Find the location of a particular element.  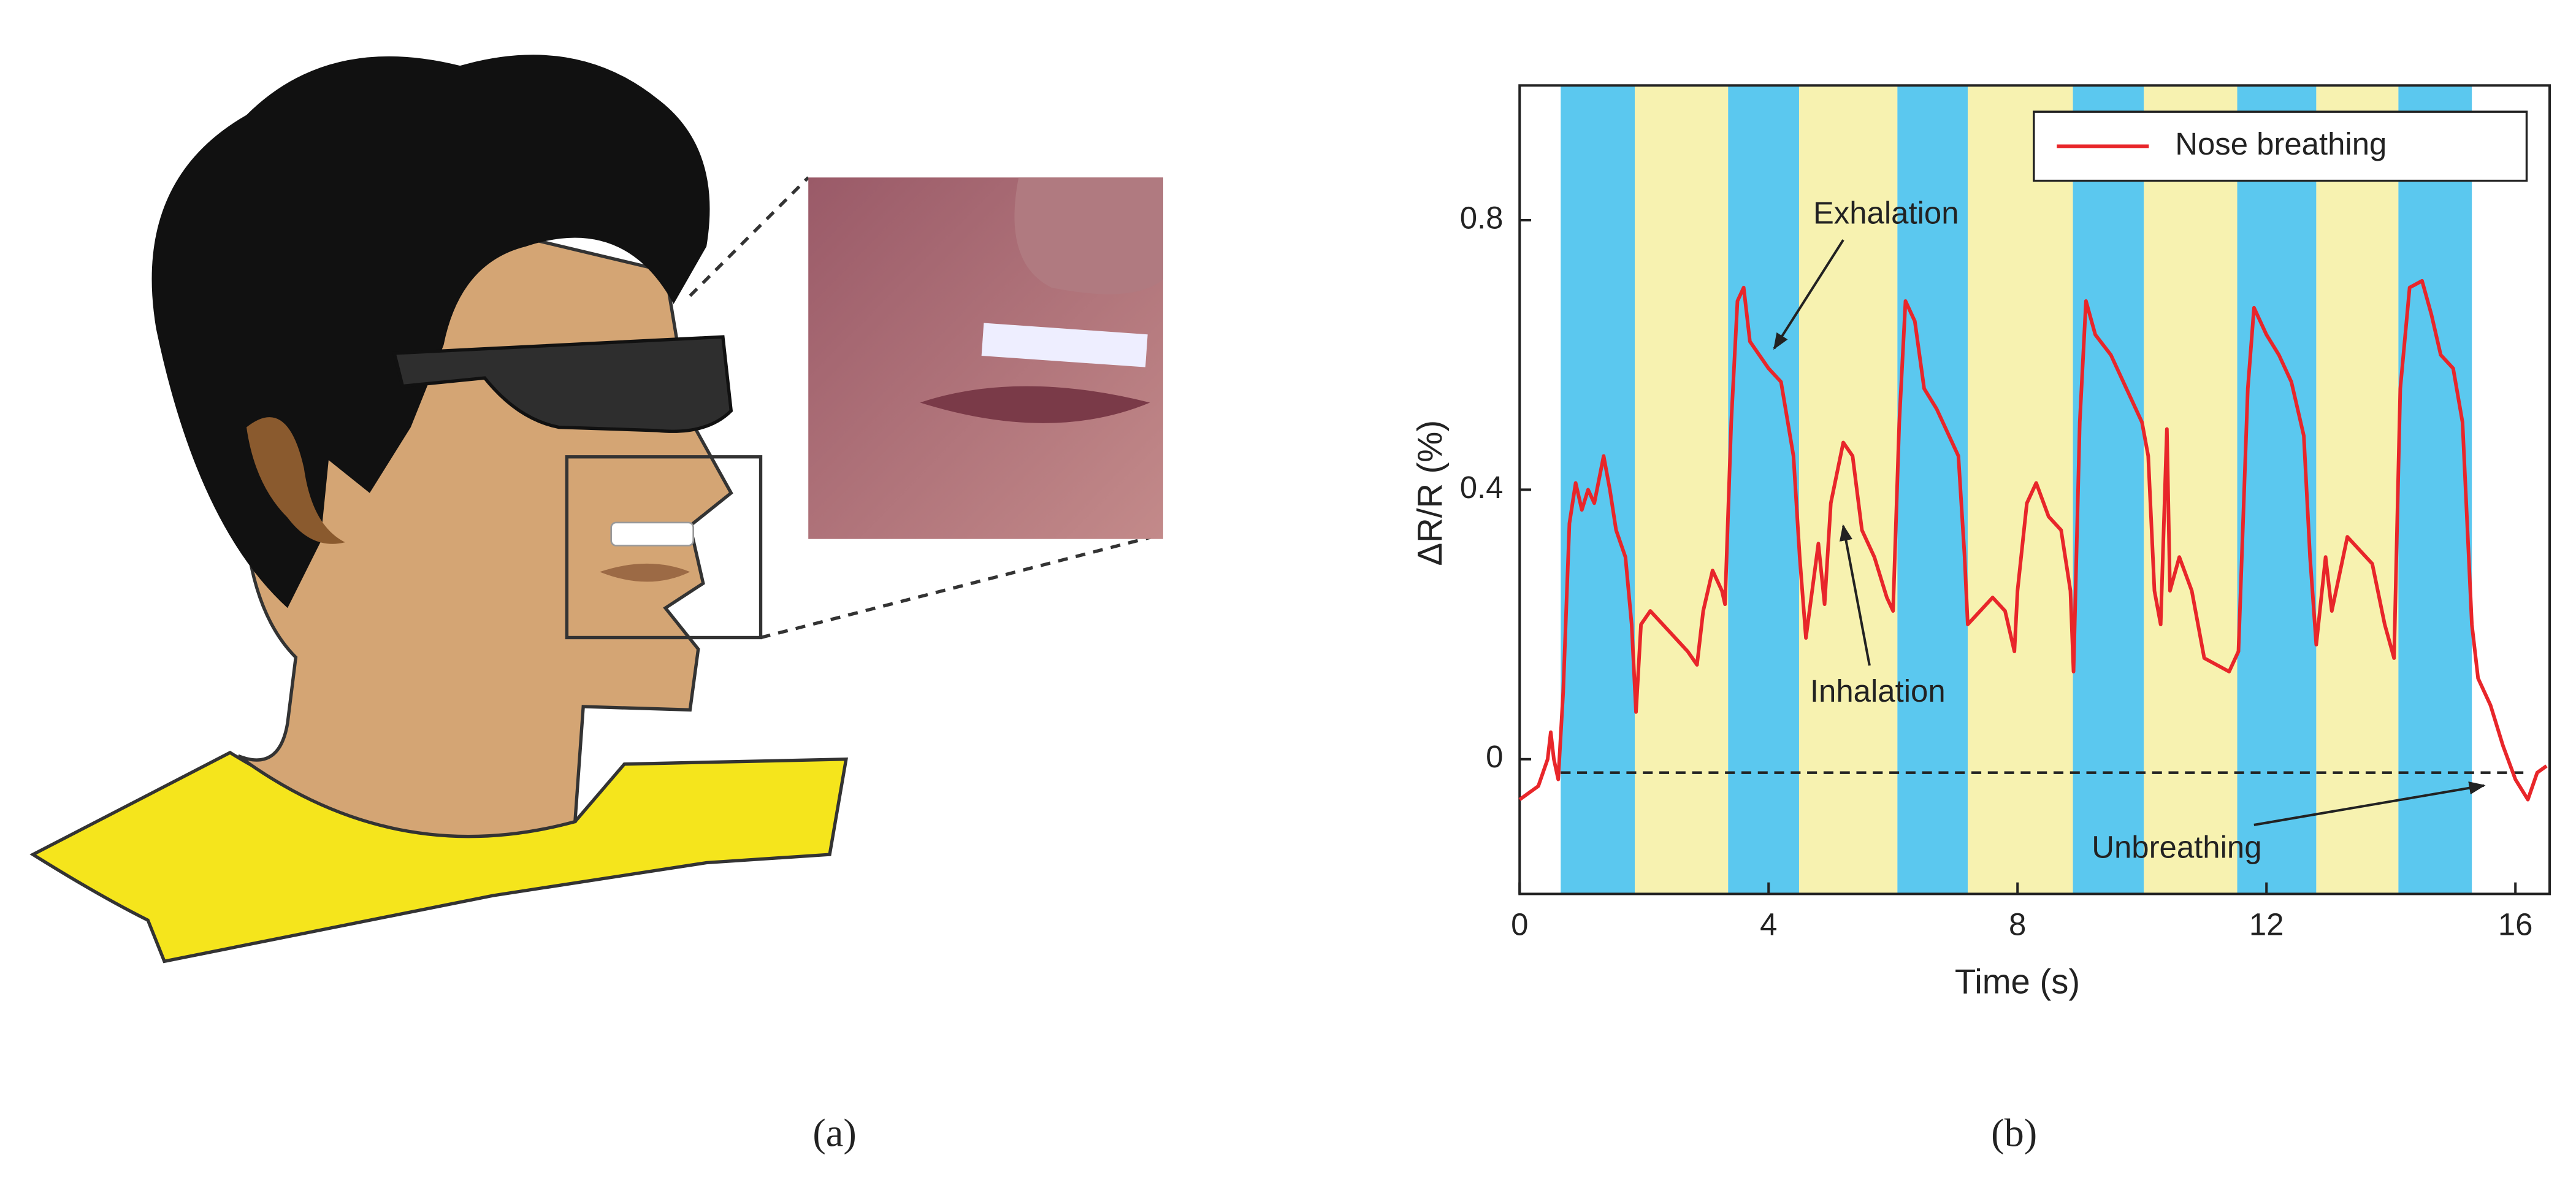

sunglasses is located at coordinates (562, 384).